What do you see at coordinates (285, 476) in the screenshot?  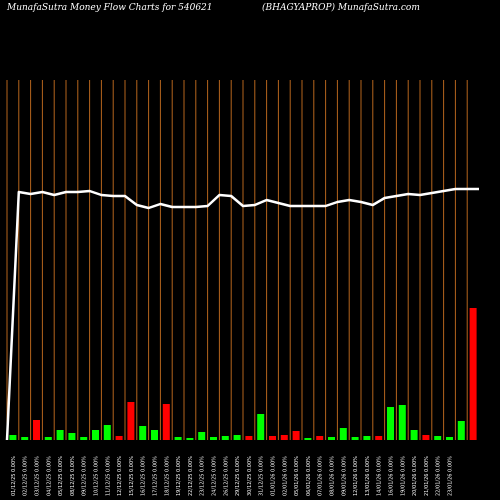 I see `x-tick-label: 02/01/26 0.00%` at bounding box center [285, 476].